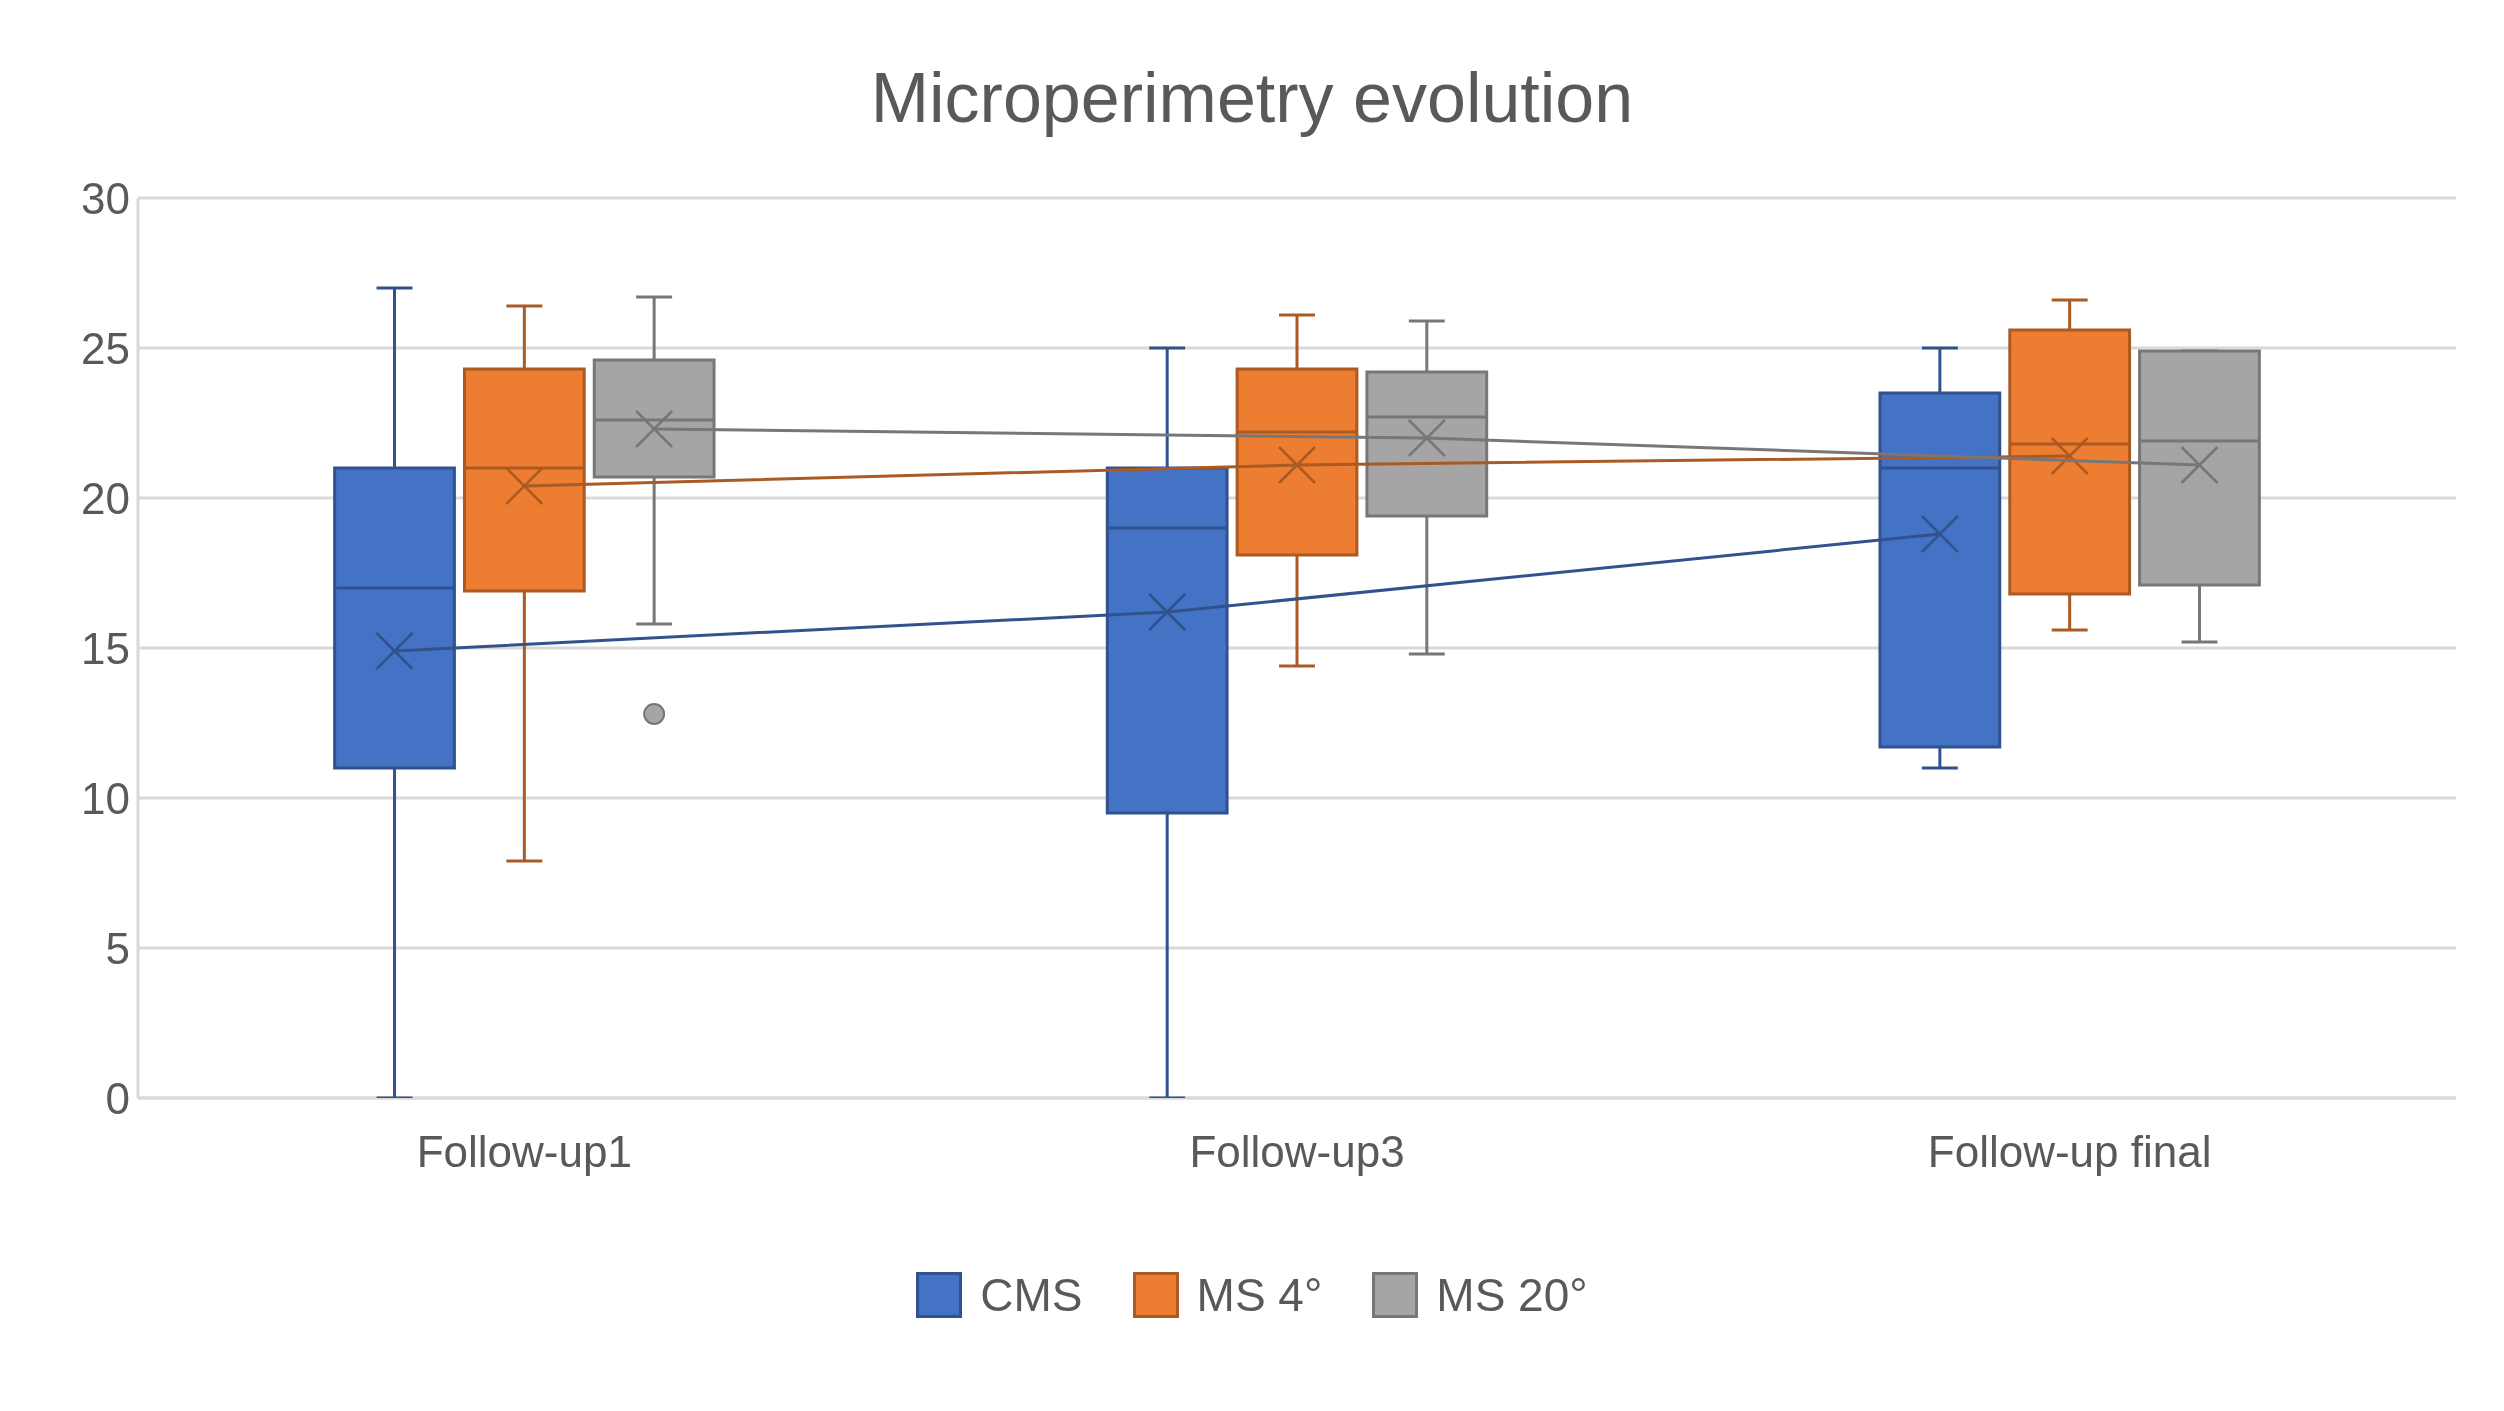  Describe the element at coordinates (105, 648) in the screenshot. I see `y-tick-label: 15` at that location.